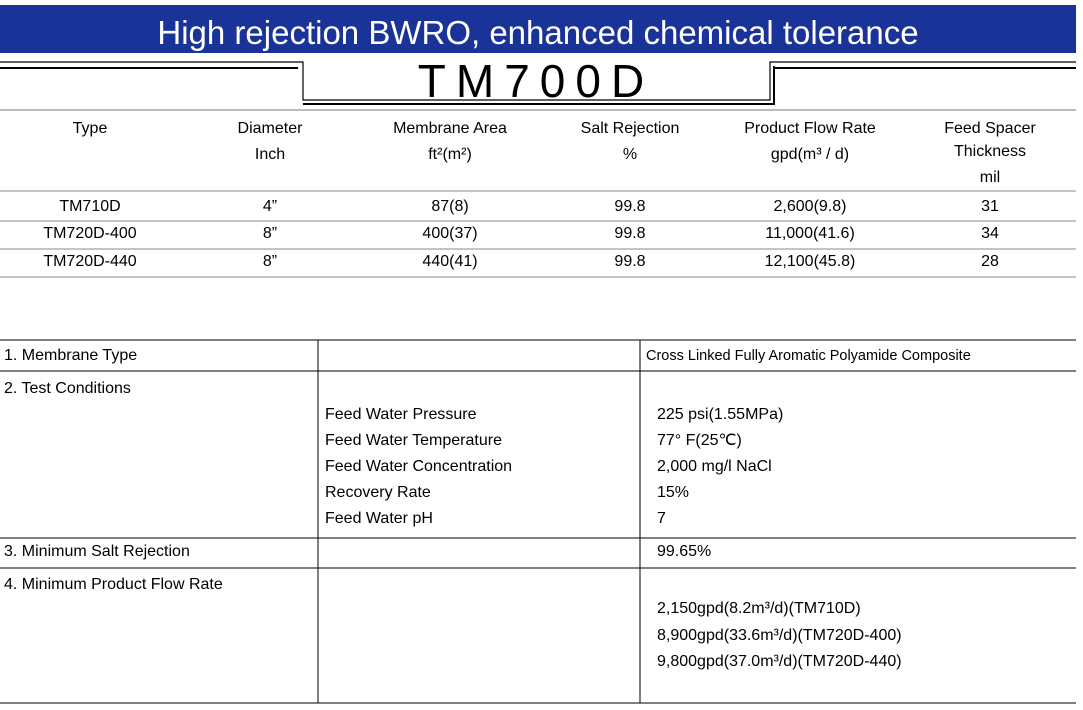 Image resolution: width=1083 pixels, height=710 pixels. Describe the element at coordinates (990, 233) in the screenshot. I see `spec-cell: 34` at that location.